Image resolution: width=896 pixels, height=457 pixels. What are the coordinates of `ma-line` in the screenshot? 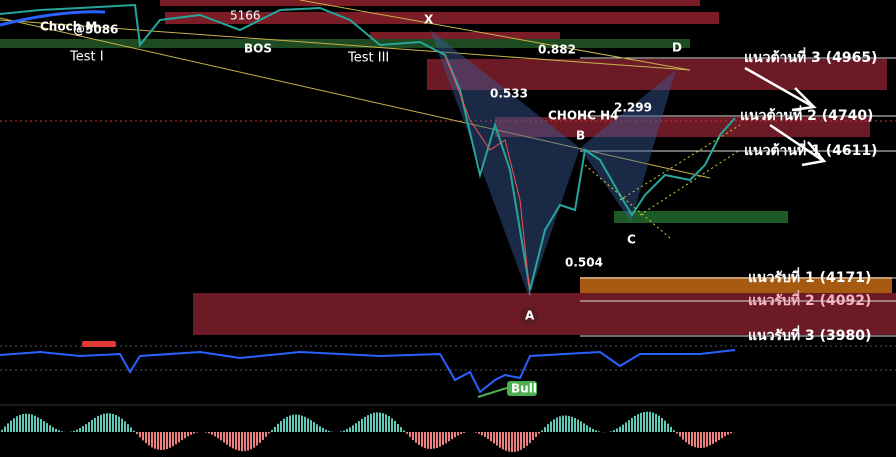 It's located at (53, 18).